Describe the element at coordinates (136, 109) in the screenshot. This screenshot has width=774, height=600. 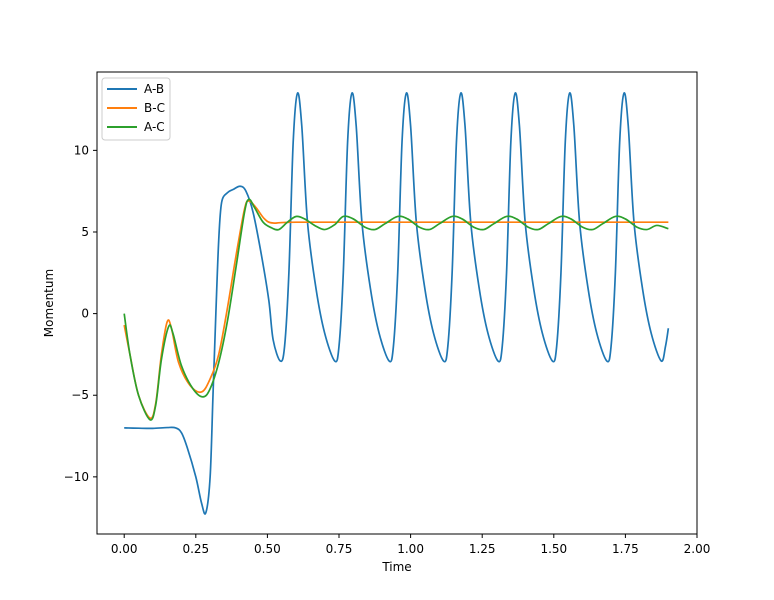
I see `legend: A-B B-C A-C` at that location.